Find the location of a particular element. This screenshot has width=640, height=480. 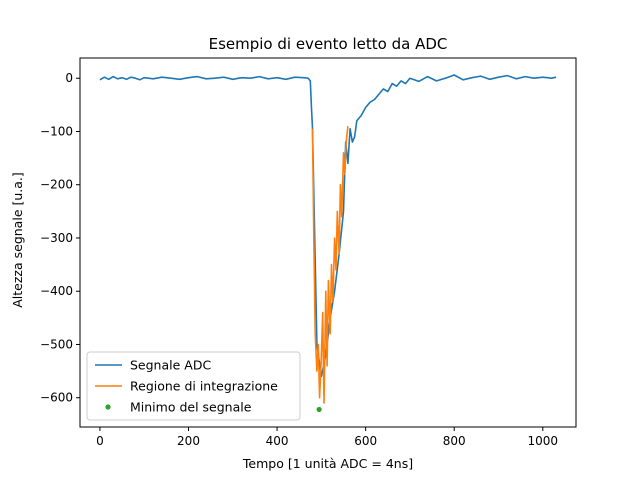

x-tick-label: 400 is located at coordinates (277, 441).